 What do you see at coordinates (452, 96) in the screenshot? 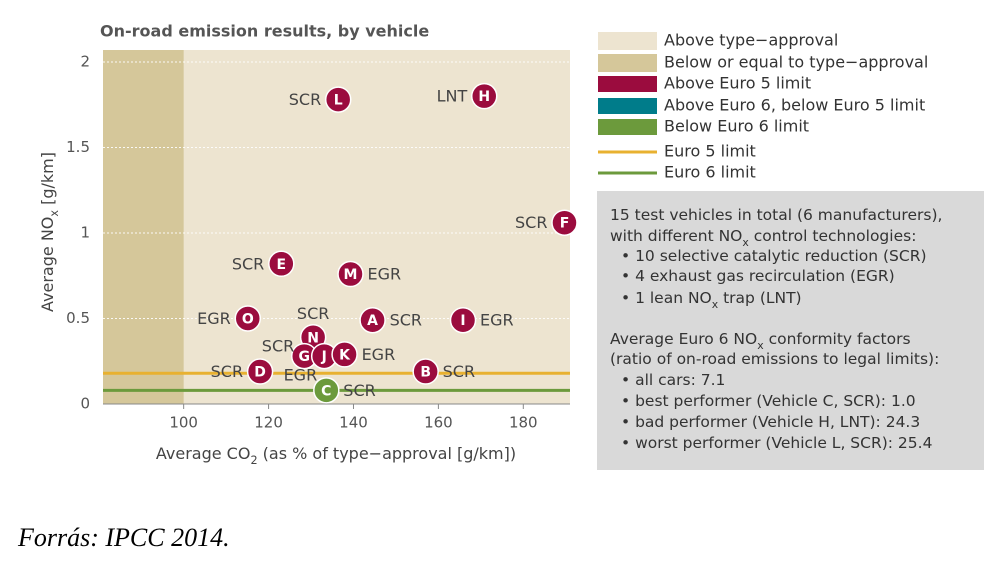
I see `point-label: LNT` at bounding box center [452, 96].